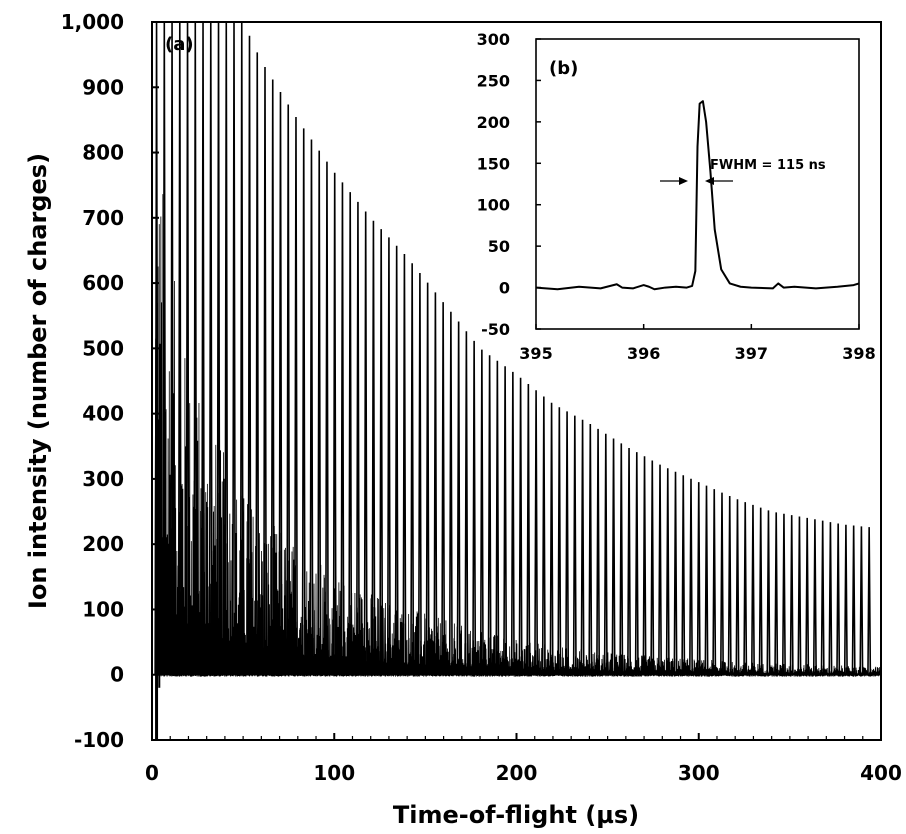  Describe the element at coordinates (709, 181) in the screenshot. I see `fwhm-arrowhead-right` at that location.